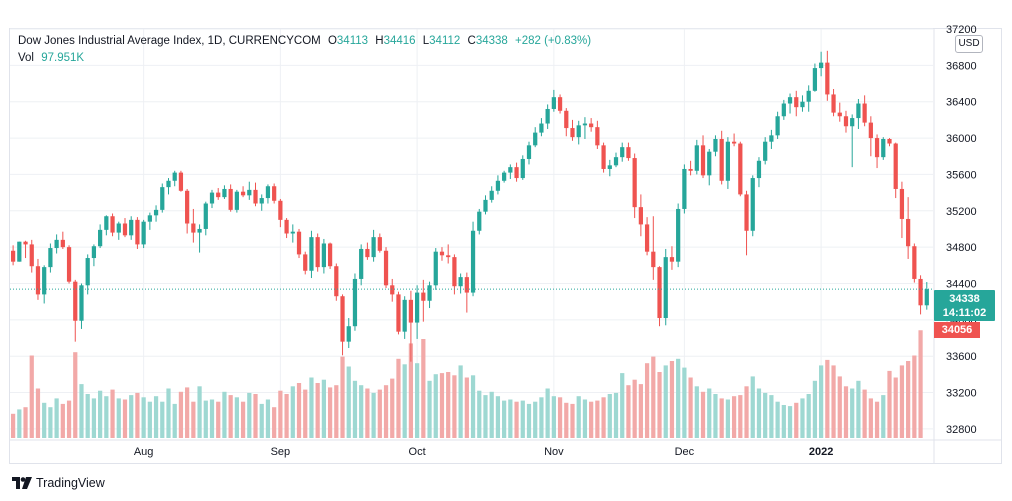 This screenshot has width=1012, height=501. Describe the element at coordinates (957, 330) in the screenshot. I see `previous-close-tag: 34056` at that location.